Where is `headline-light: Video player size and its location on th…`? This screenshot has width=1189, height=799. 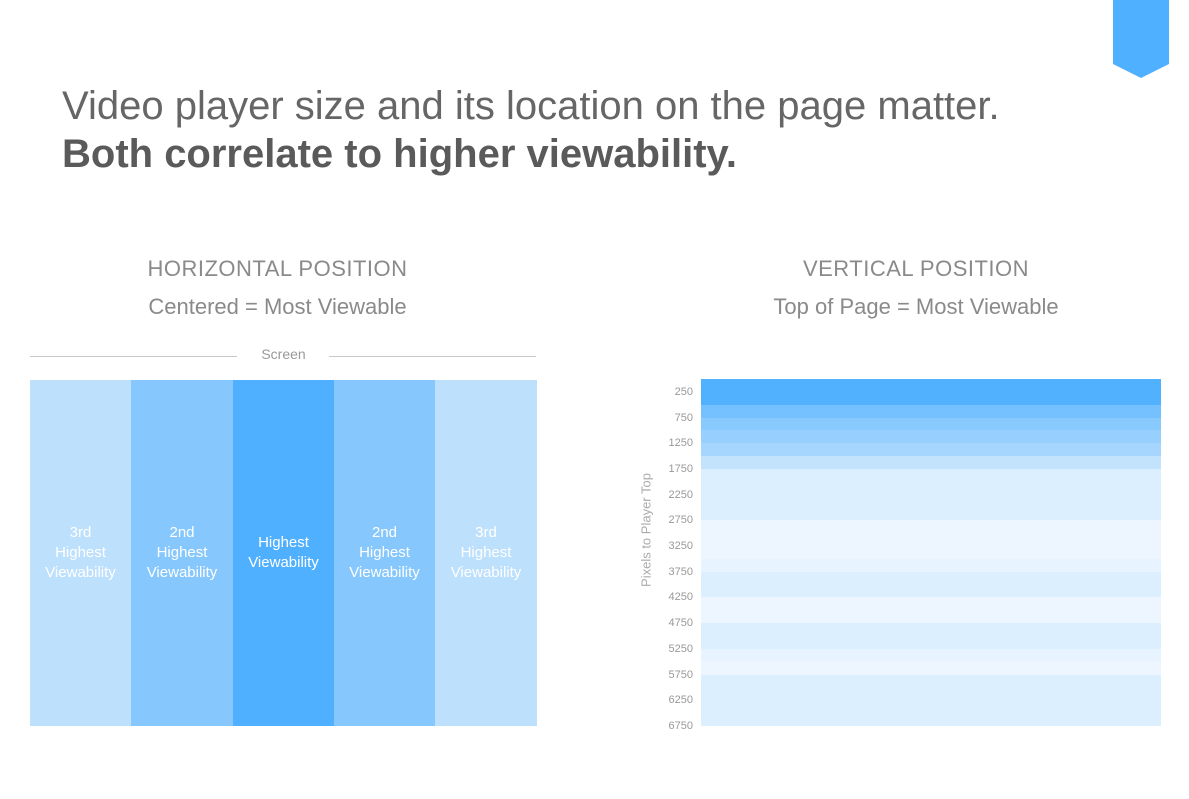
headline-light: Video player size and its location on th… is located at coordinates (531, 106).